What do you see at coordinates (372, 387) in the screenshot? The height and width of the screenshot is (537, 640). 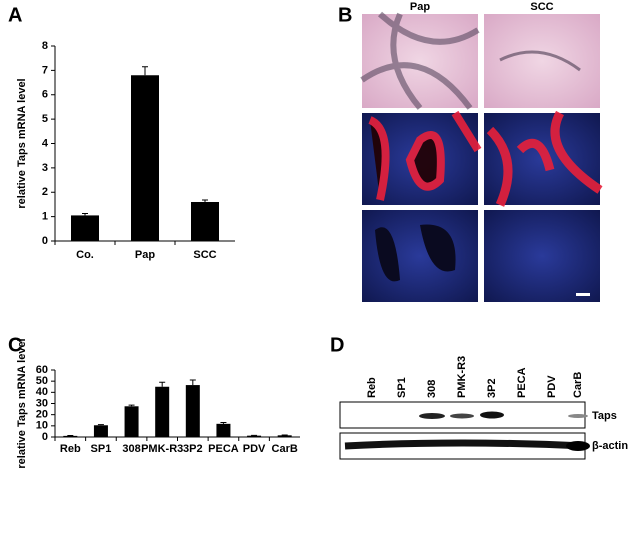 I see `lane-label: Reb` at bounding box center [372, 387].